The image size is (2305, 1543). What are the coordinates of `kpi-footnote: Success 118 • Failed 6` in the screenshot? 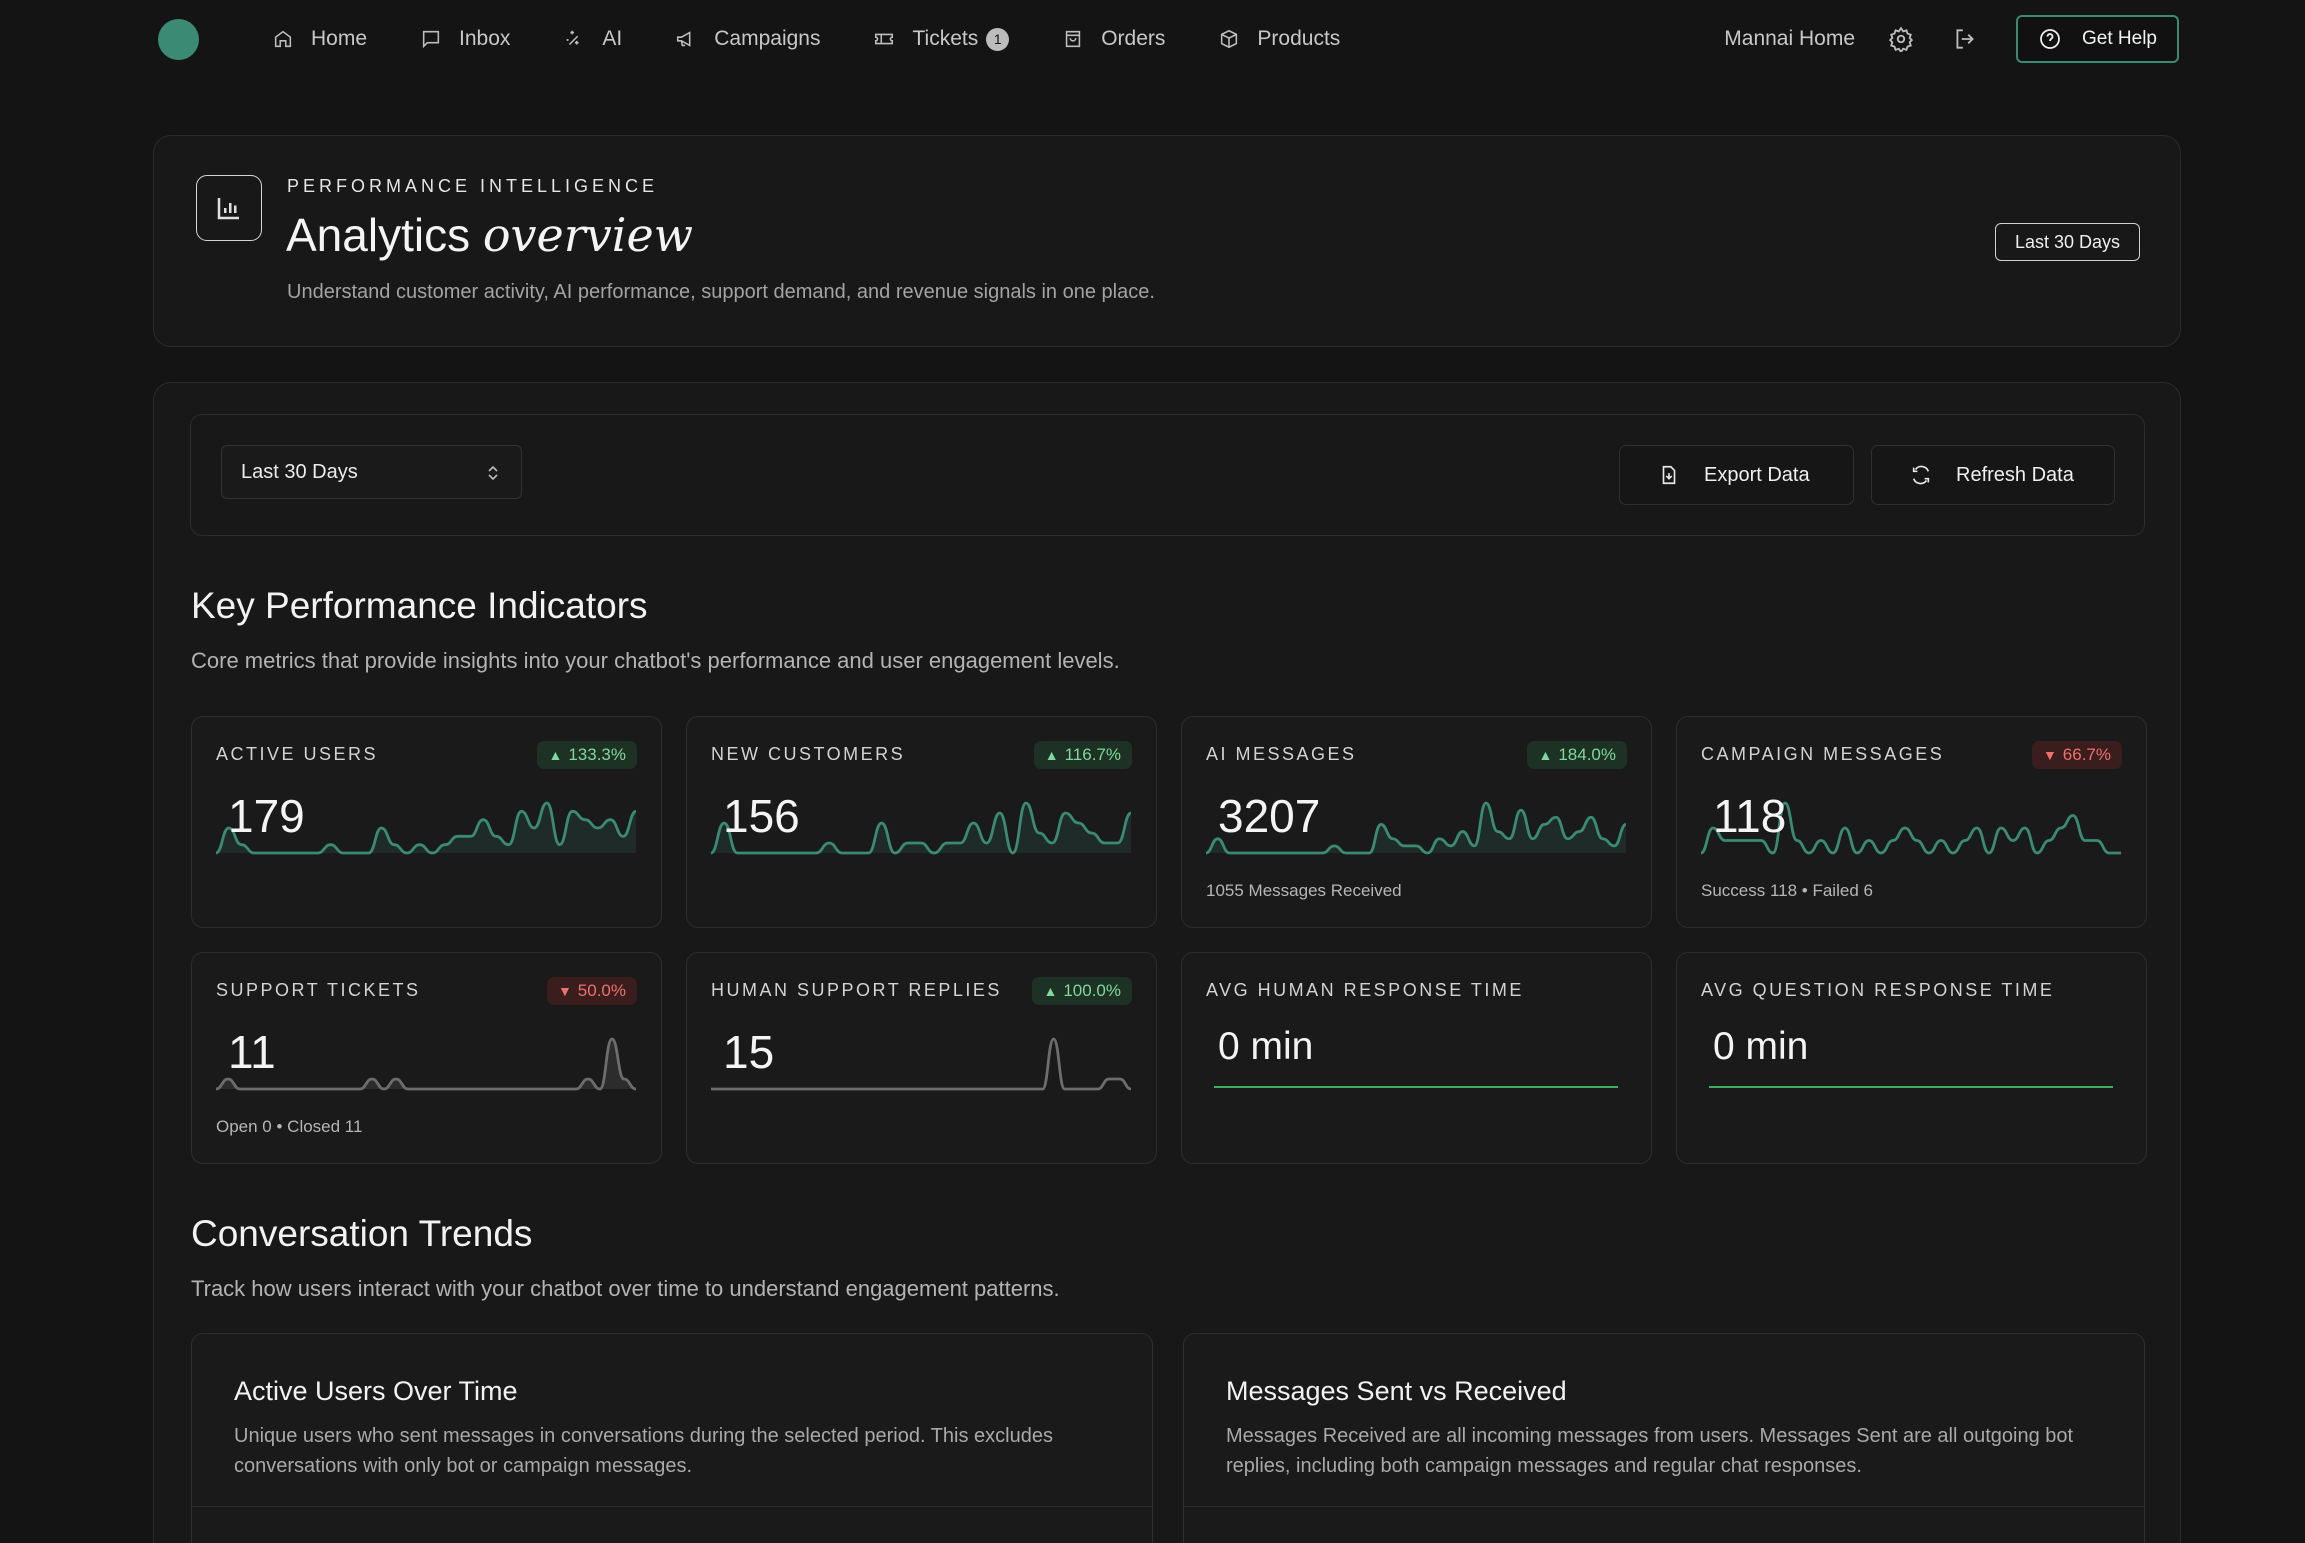 It's located at (1787, 890).